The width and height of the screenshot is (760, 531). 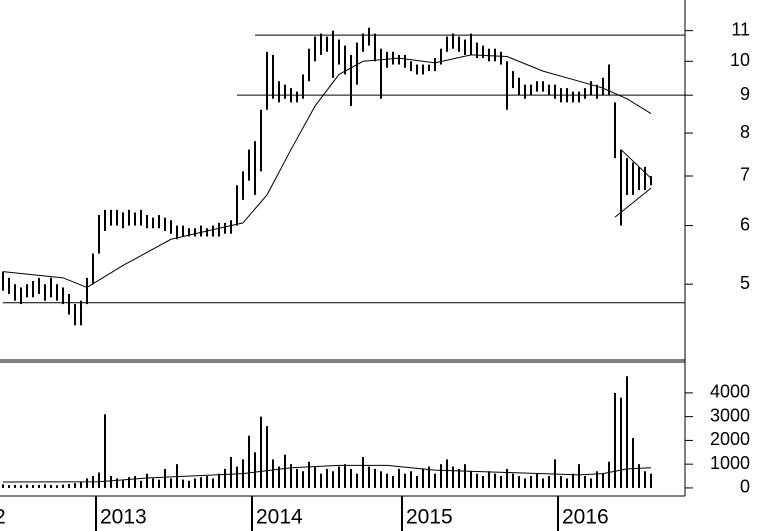 I want to click on y-tick-label: 2000, so click(x=730, y=439).